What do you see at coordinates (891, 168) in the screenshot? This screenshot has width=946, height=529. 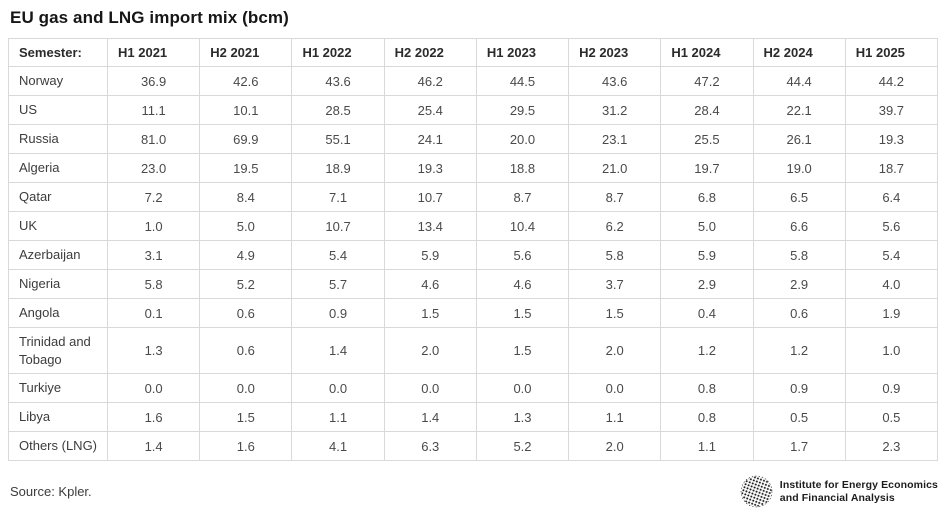 I see `value-cell: 18.7` at bounding box center [891, 168].